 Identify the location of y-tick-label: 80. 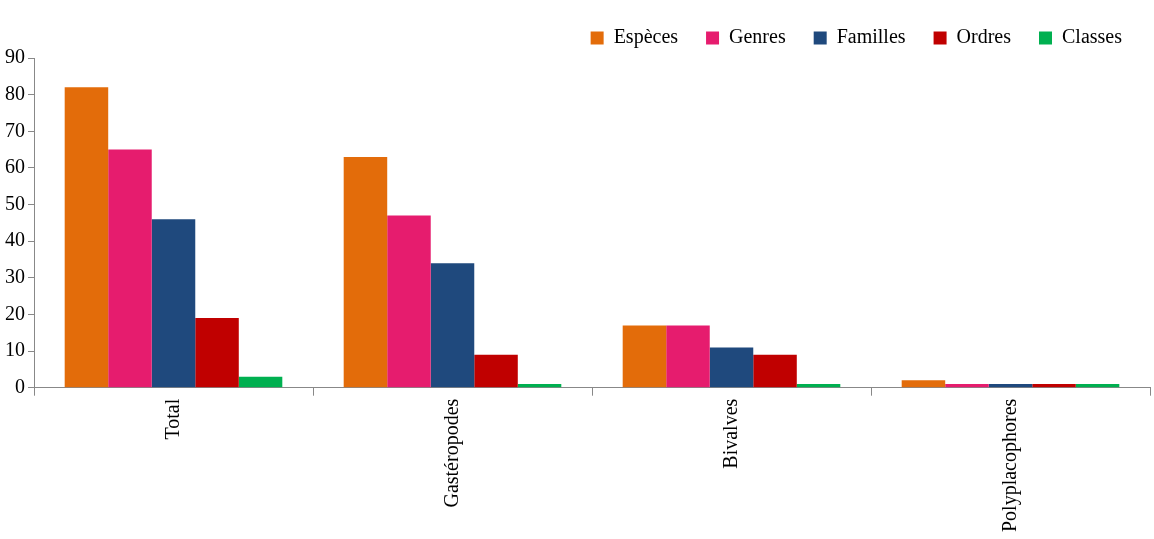
(15, 92).